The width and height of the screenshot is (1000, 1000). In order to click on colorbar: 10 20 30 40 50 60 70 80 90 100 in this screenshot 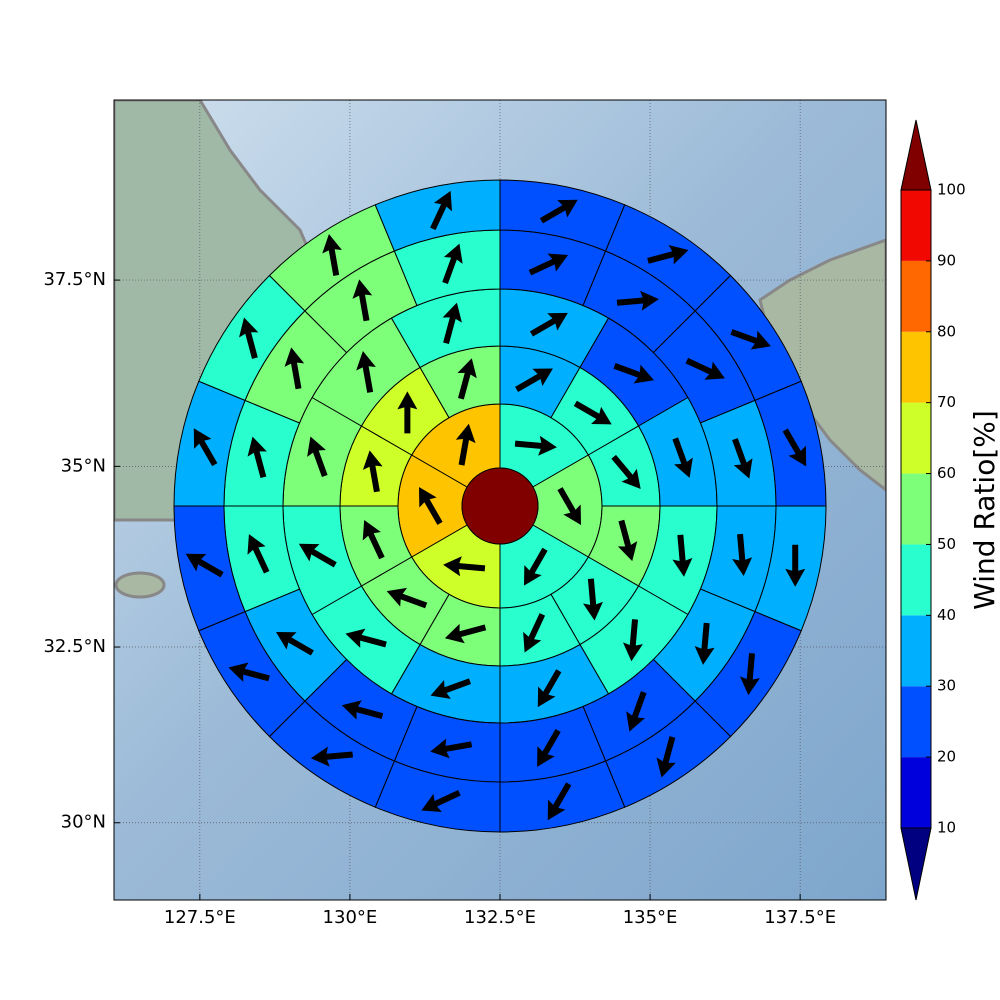, I will do `click(933, 510)`.